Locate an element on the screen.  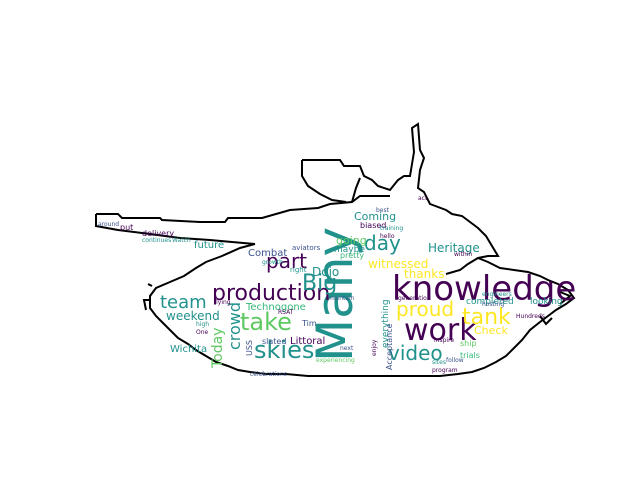
turret-roof-outline is located at coordinates (331, 181).